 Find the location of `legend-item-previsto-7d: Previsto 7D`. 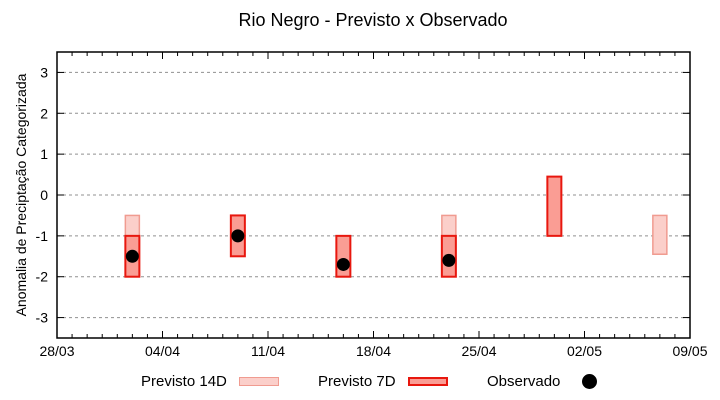

legend-item-previsto-7d: Previsto 7D is located at coordinates (383, 381).